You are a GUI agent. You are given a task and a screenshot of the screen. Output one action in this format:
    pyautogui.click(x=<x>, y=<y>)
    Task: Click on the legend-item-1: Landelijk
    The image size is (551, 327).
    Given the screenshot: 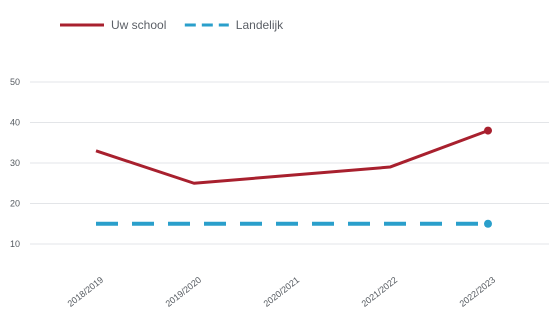 What is the action you would take?
    pyautogui.click(x=234, y=25)
    